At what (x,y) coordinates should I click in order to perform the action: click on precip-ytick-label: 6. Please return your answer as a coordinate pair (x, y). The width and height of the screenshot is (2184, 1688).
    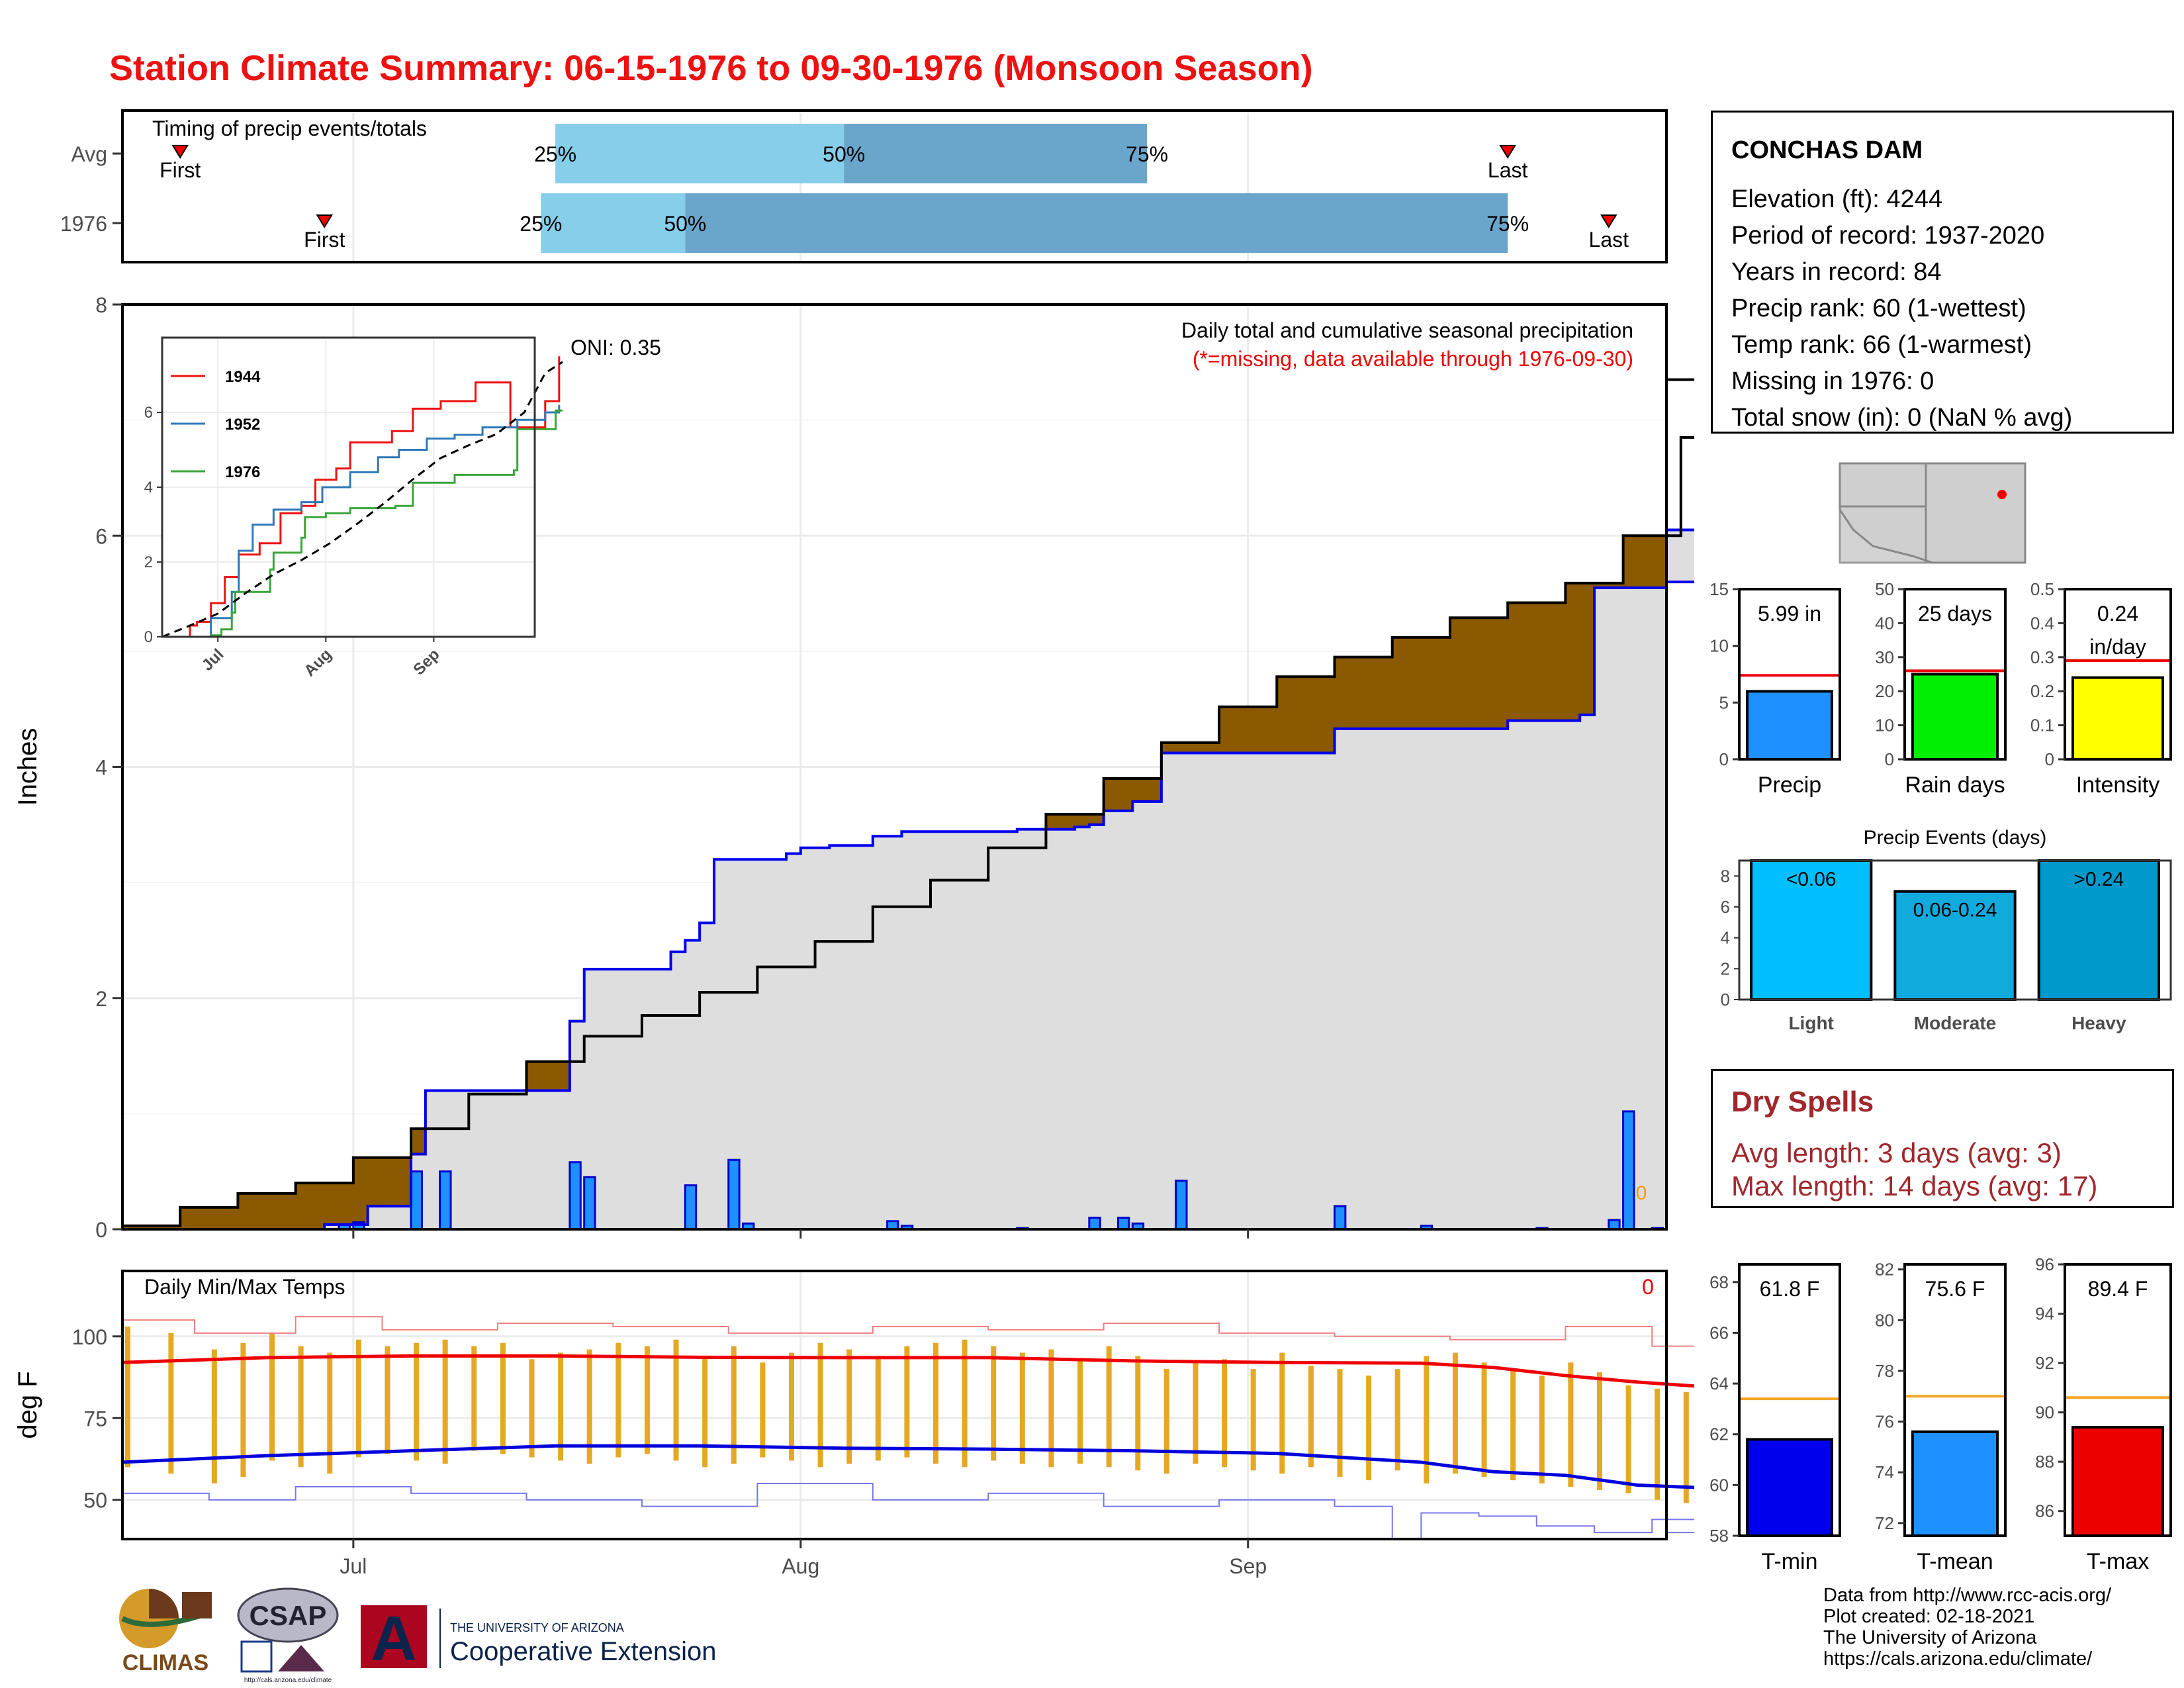
    Looking at the image, I should click on (101, 536).